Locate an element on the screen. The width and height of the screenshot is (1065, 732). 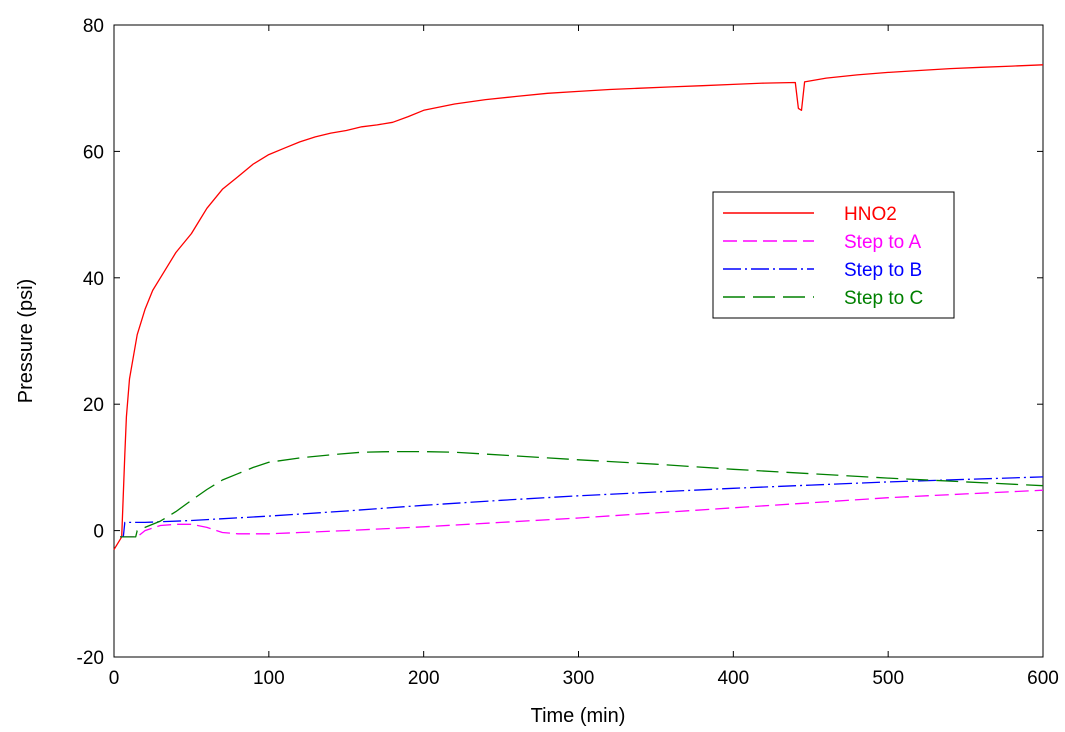
legend-label-2: Step to A is located at coordinates (882, 242).